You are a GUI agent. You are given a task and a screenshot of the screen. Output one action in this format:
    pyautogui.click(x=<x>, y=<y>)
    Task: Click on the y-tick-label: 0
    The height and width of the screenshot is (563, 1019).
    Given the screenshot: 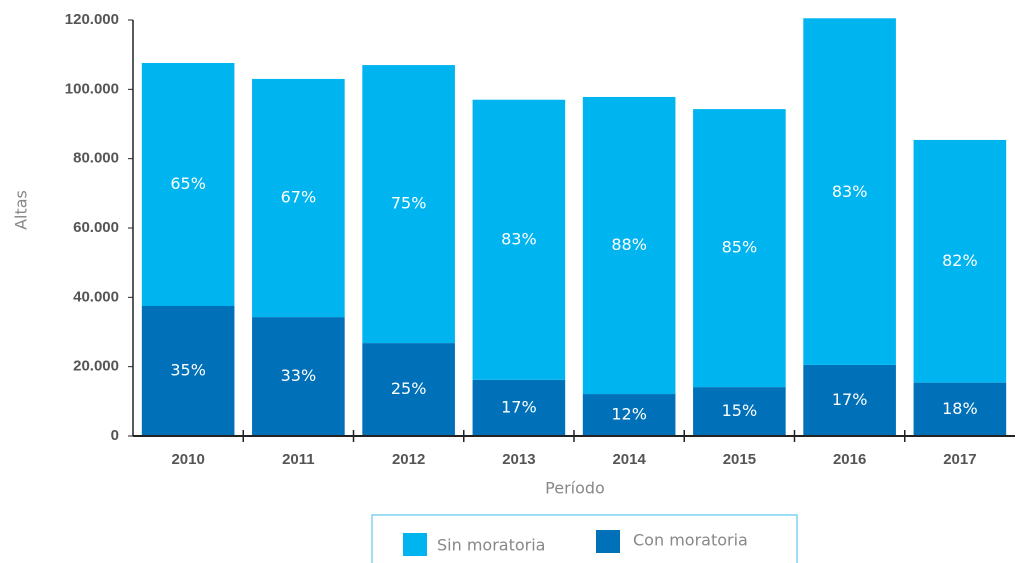 What is the action you would take?
    pyautogui.click(x=115, y=435)
    